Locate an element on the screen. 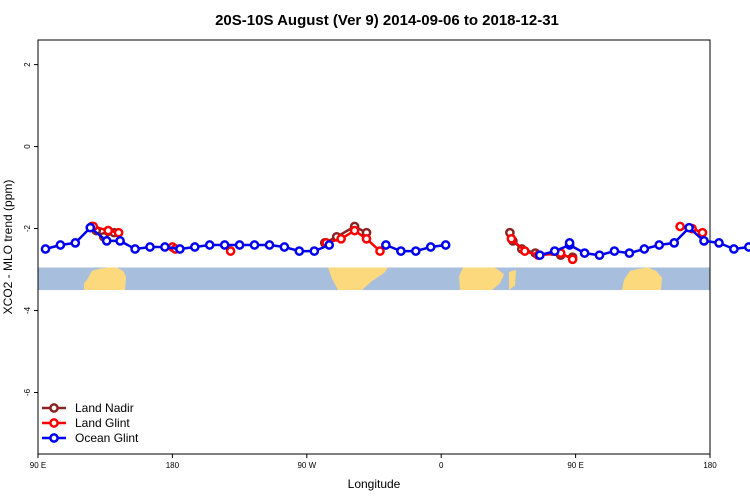 The image size is (750, 500). y-tick-label: -6 is located at coordinates (27, 392).